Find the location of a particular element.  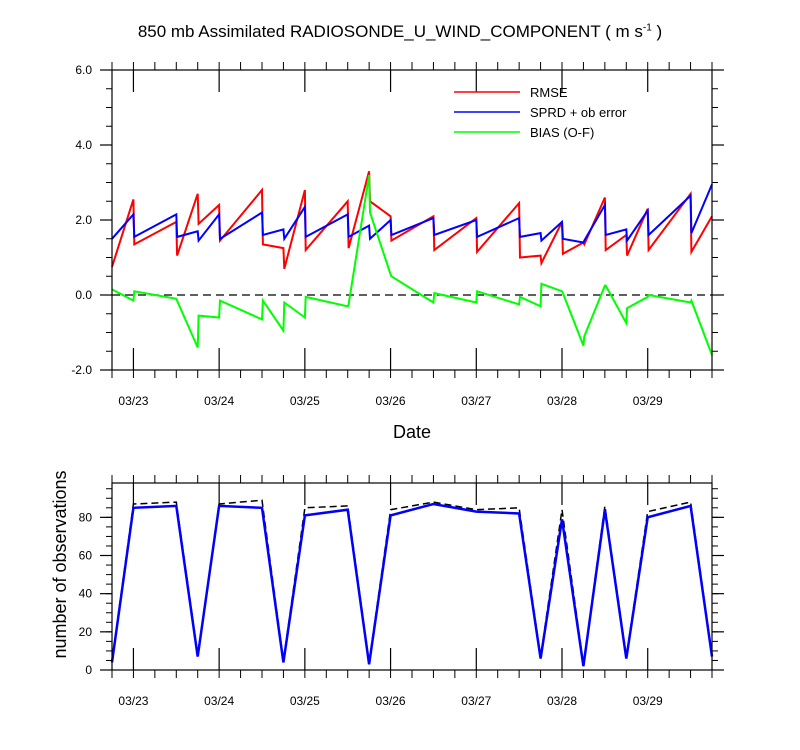

y-tick-label: 40 is located at coordinates (86, 594).